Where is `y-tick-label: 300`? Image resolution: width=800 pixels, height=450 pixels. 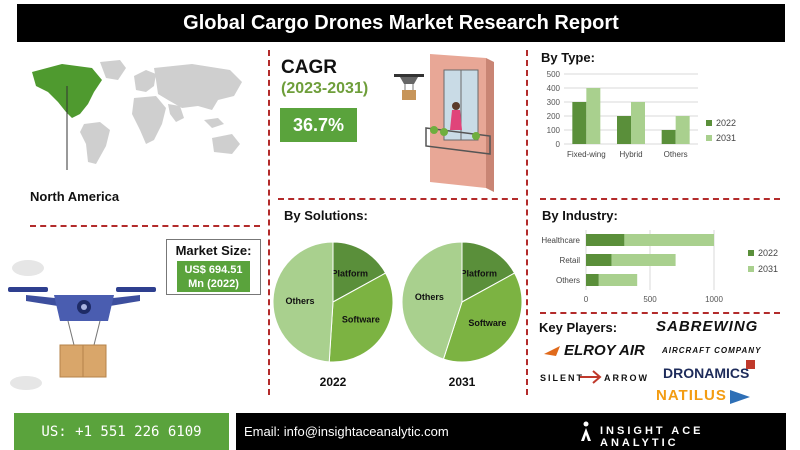 y-tick-label: 300 is located at coordinates (554, 102).